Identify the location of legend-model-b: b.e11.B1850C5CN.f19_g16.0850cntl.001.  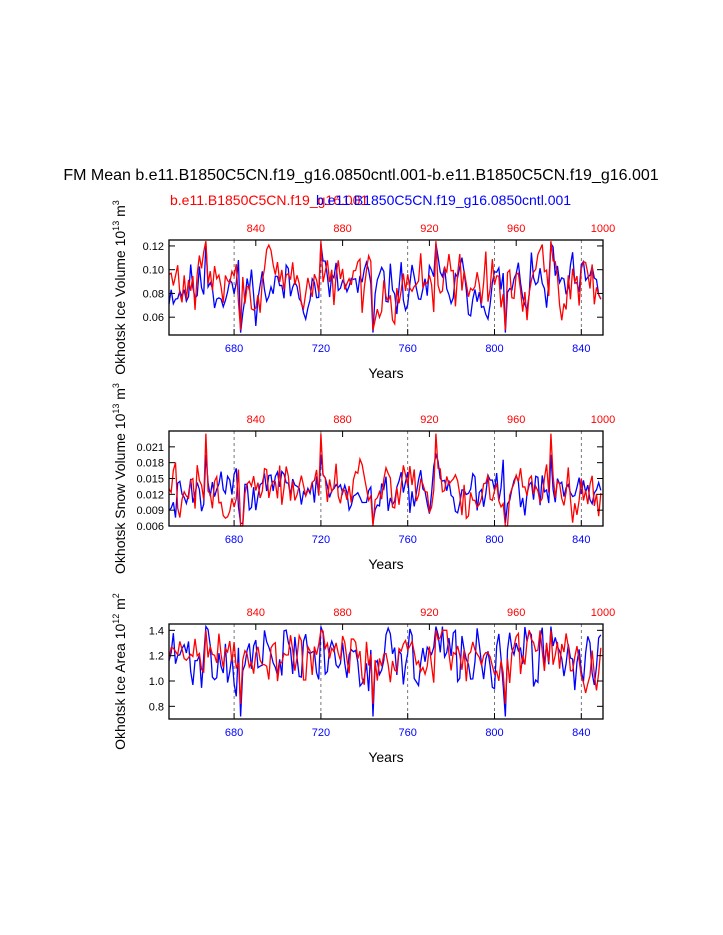
(443, 200).